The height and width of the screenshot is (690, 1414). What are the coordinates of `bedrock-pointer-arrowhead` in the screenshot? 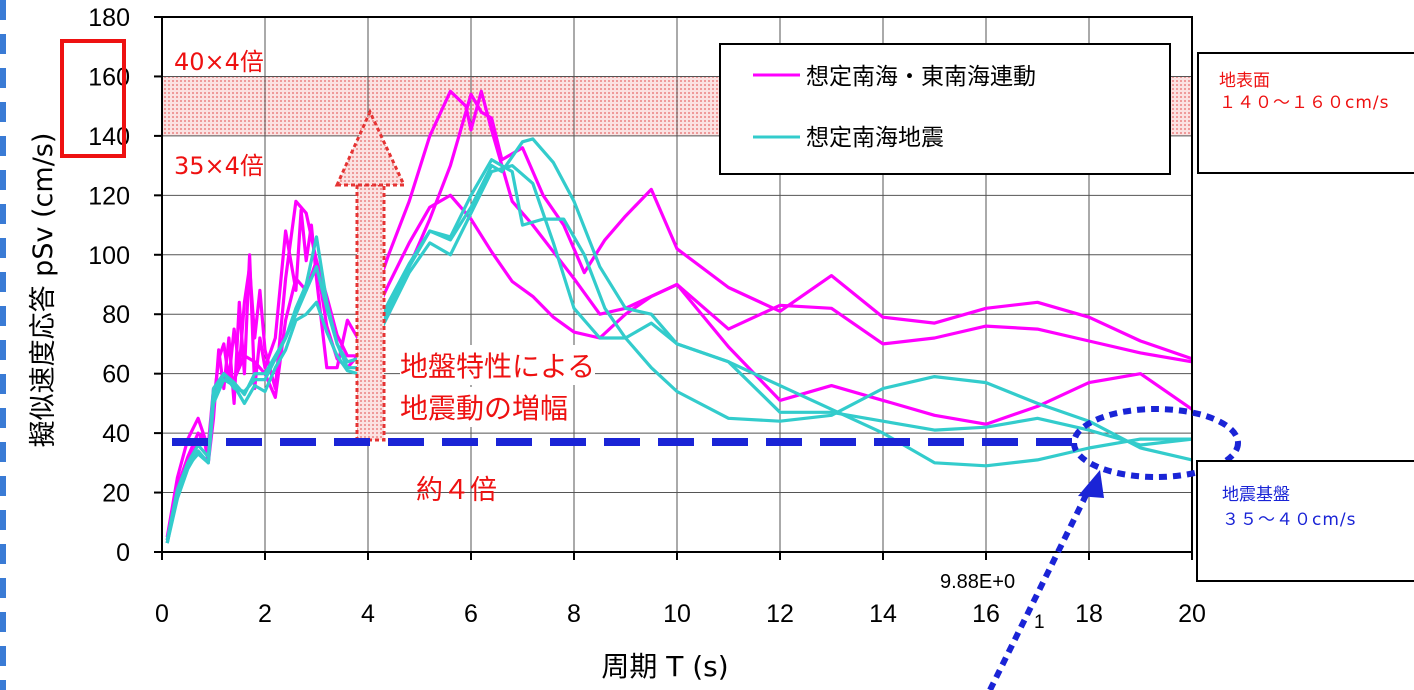 It's located at (1091, 484).